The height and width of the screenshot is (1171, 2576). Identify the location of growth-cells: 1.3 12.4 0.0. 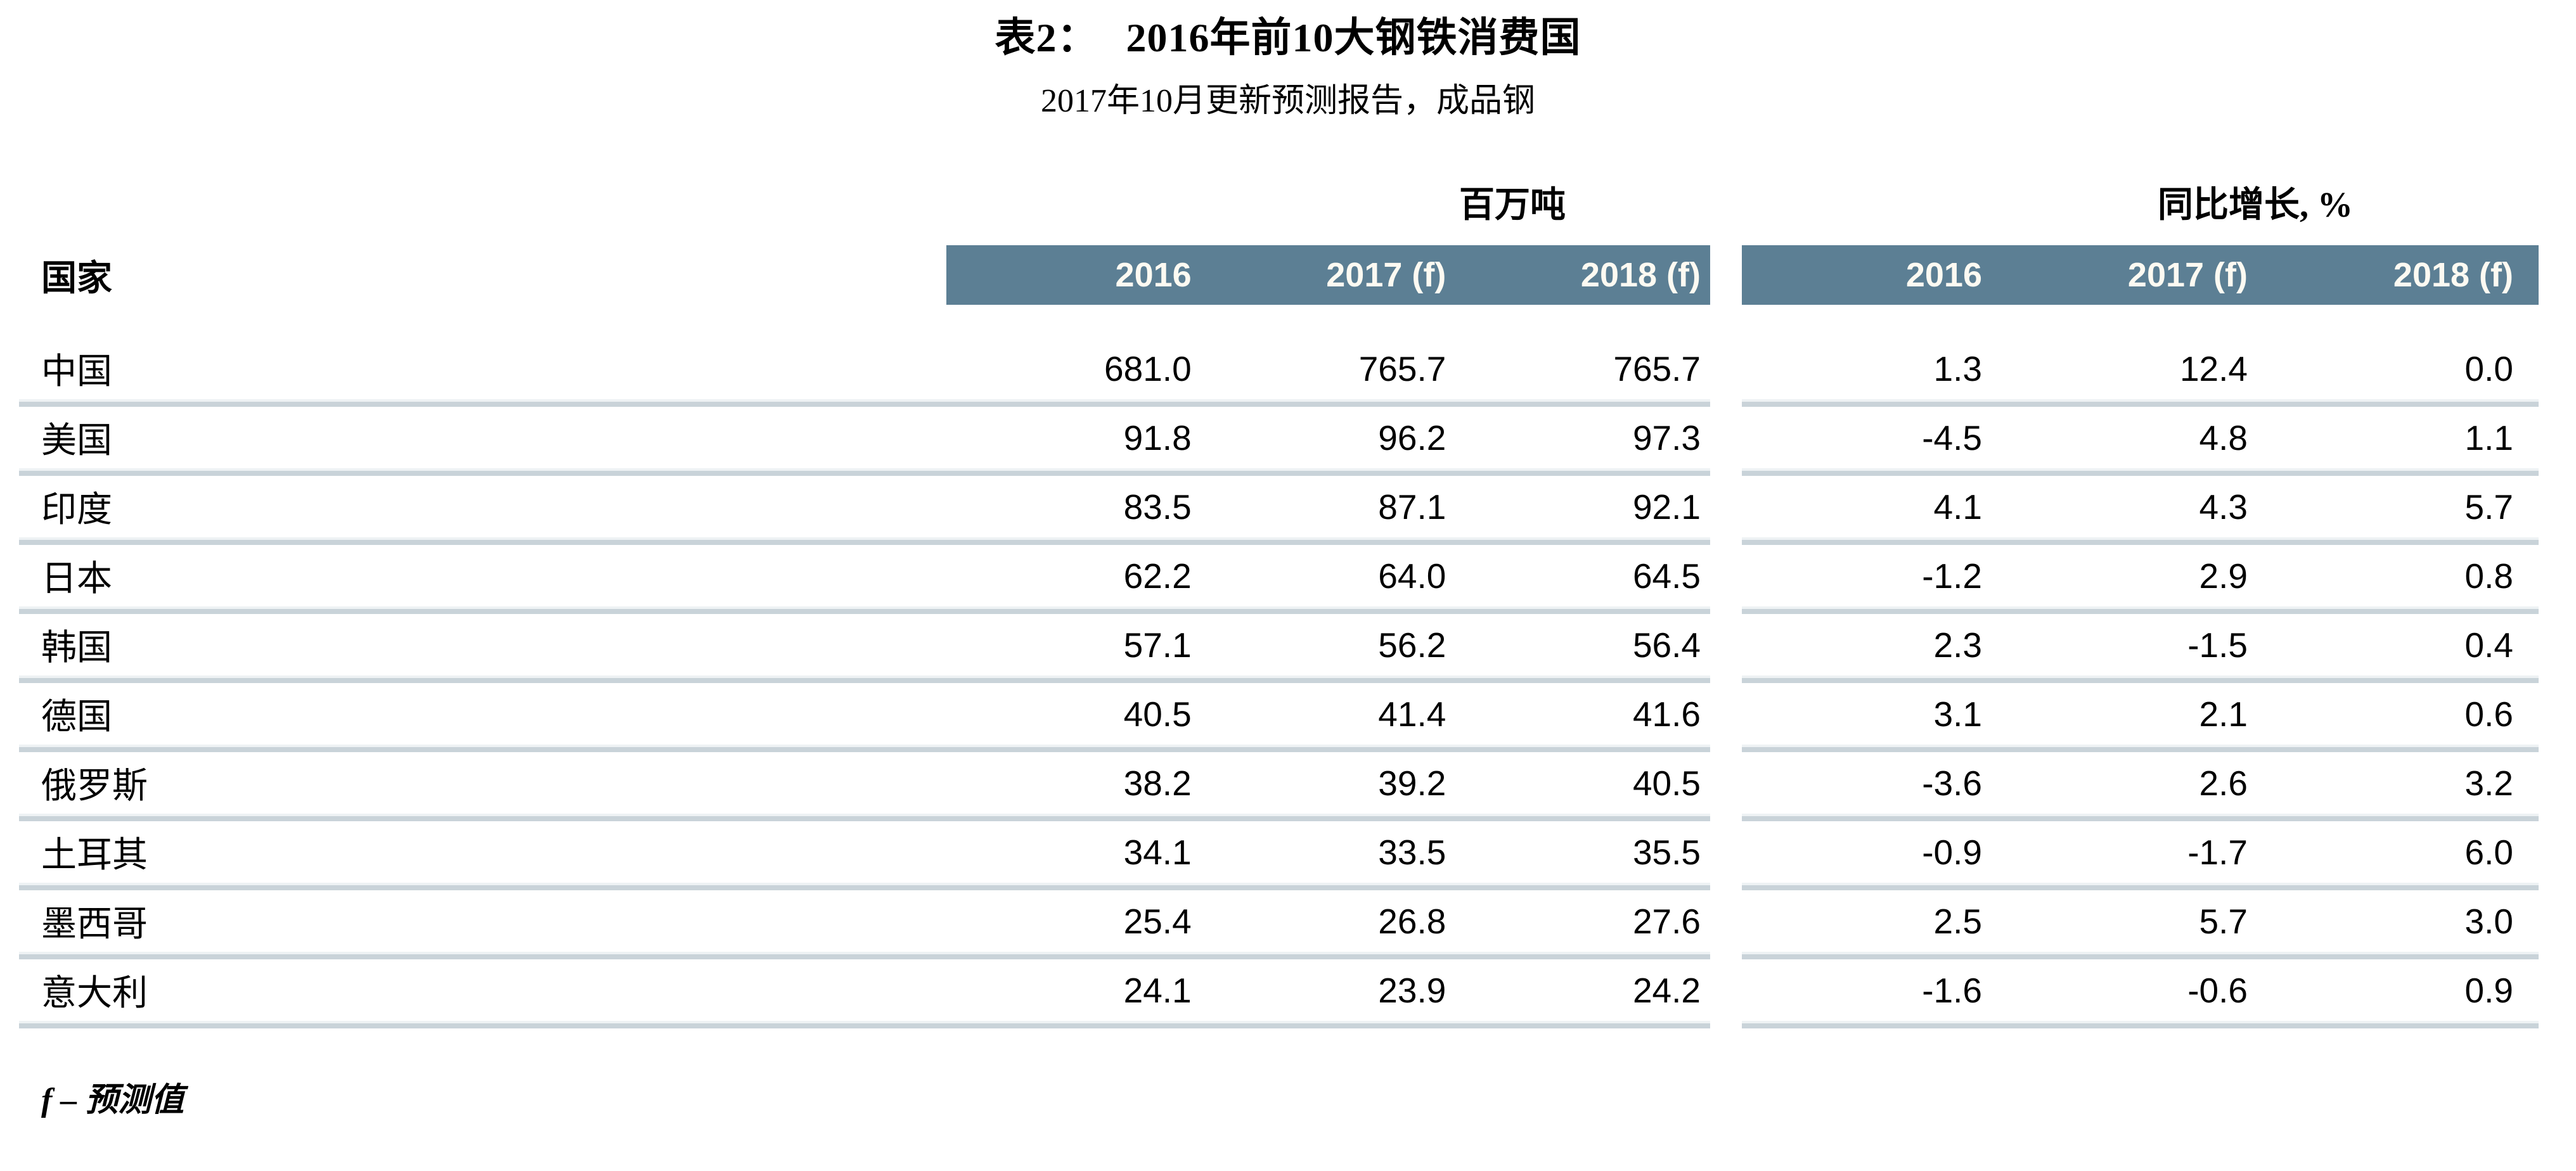
(2140, 369).